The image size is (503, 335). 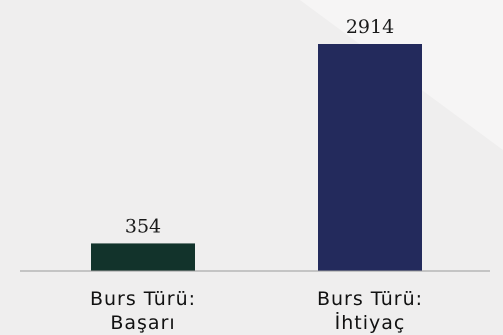 What do you see at coordinates (370, 27) in the screenshot?
I see `bar-value-label-1: 2914` at bounding box center [370, 27].